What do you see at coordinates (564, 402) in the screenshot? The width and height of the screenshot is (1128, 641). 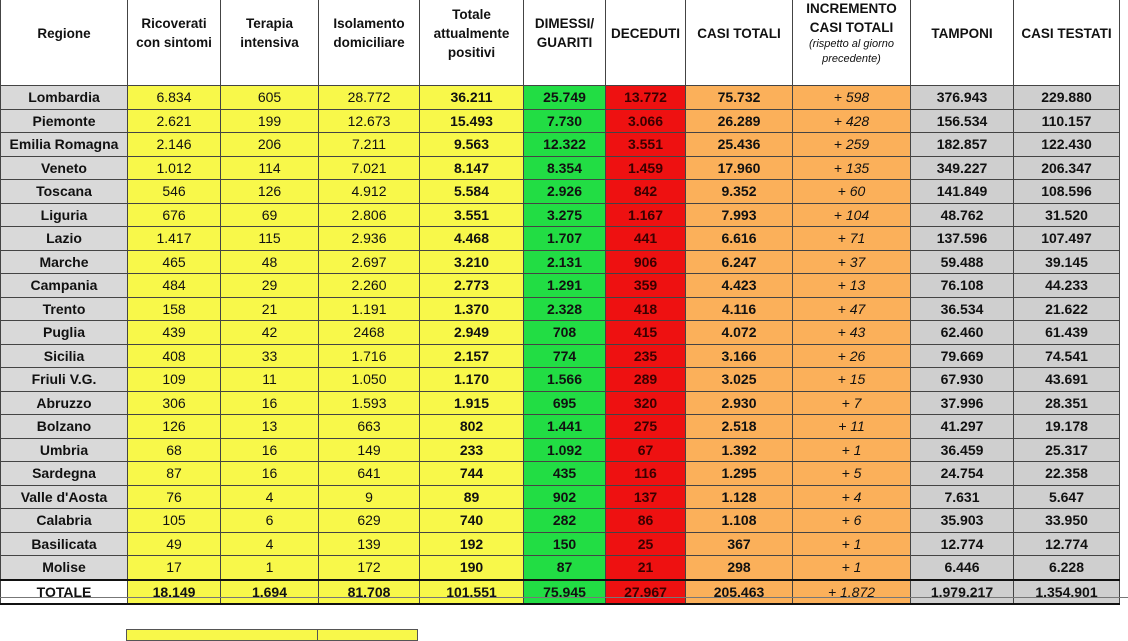 I see `cell-dimessi: 695` at bounding box center [564, 402].